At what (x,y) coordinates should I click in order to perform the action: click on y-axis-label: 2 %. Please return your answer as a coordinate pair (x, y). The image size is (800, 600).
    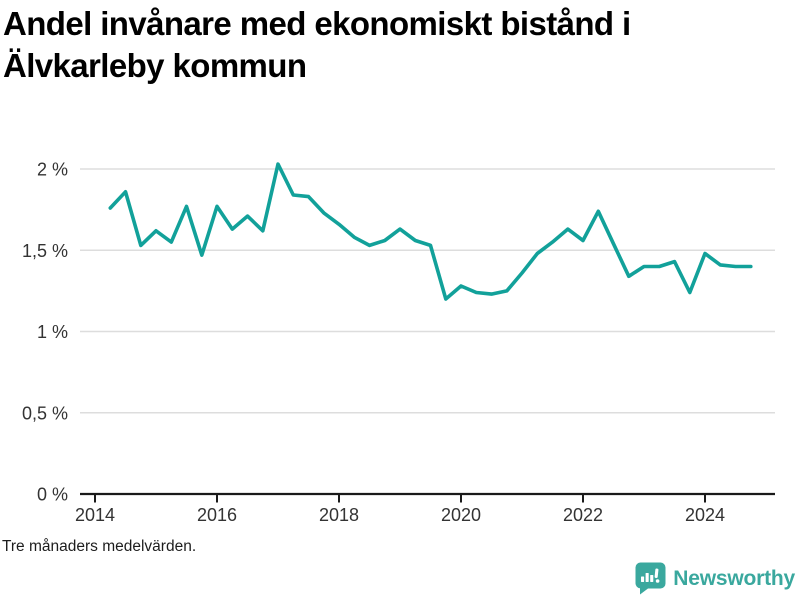
    Looking at the image, I should click on (52, 170).